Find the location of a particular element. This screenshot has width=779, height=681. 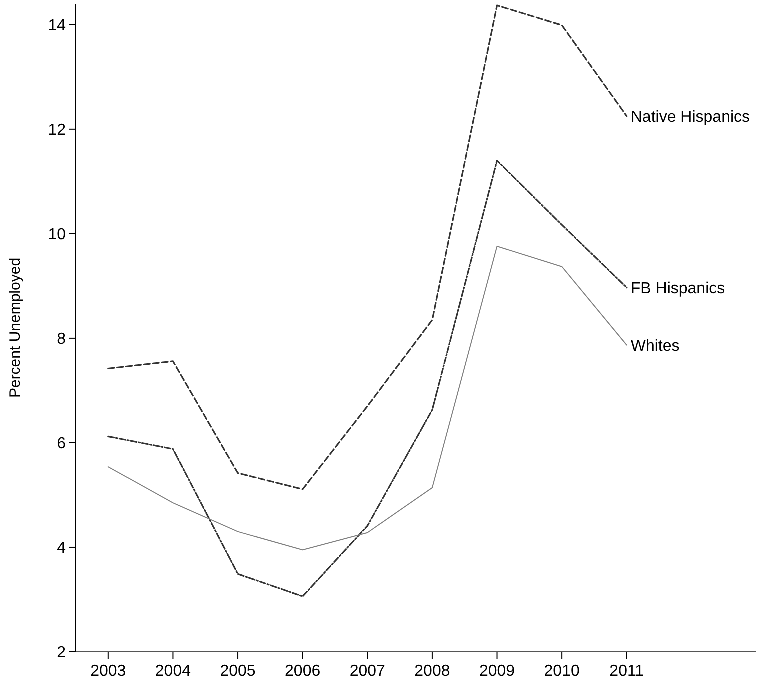

series-label: FB Hispanics is located at coordinates (678, 289).